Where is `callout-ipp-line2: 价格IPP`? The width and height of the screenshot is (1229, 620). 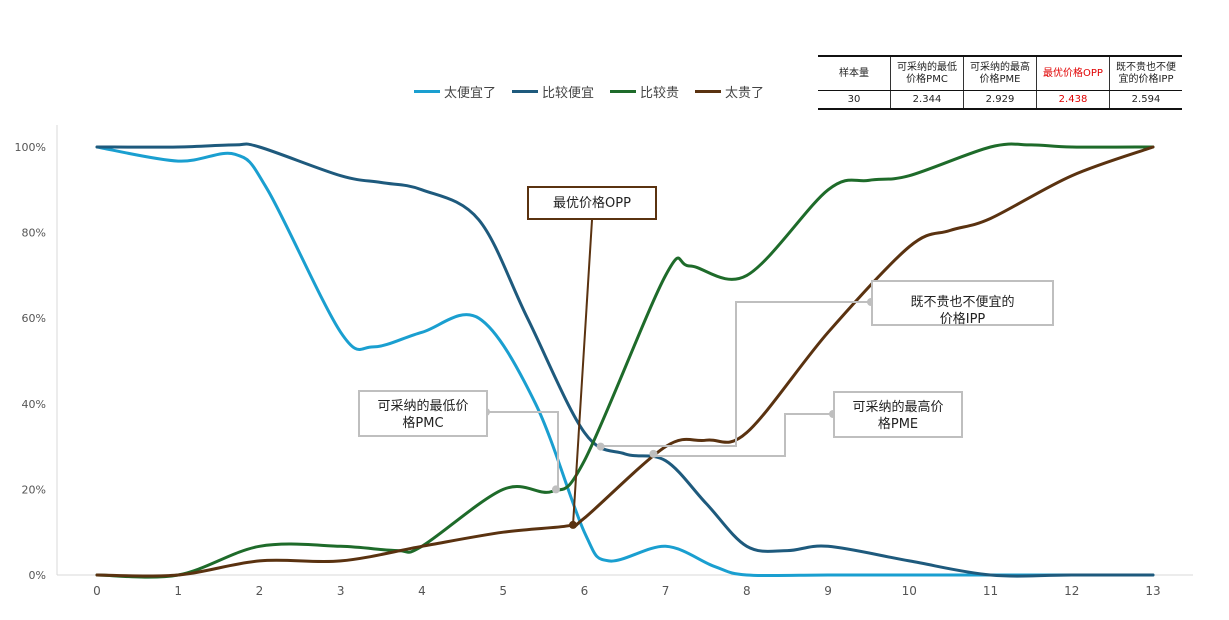
callout-ipp-line2: 价格IPP is located at coordinates (962, 319).